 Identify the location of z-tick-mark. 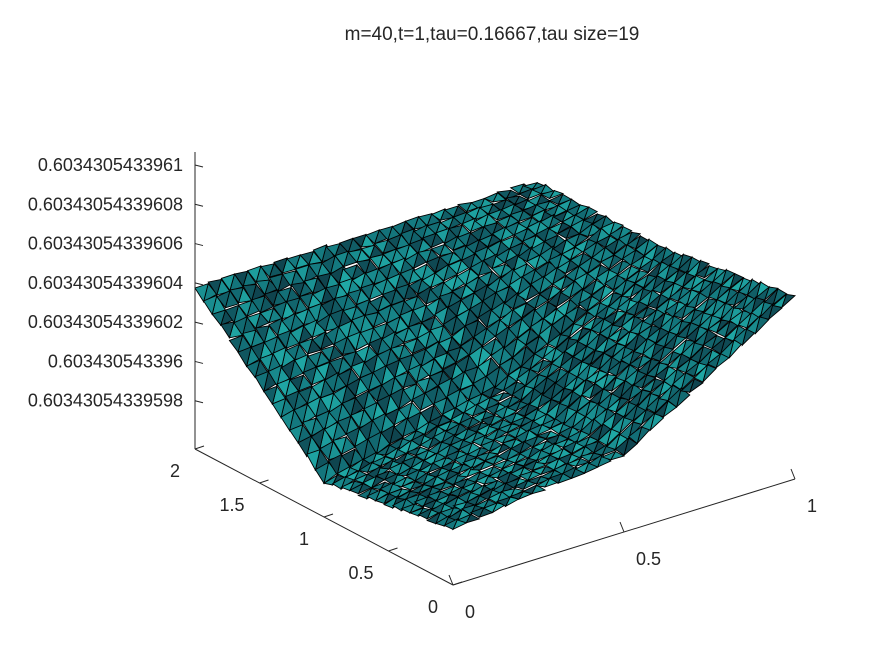
(199, 205).